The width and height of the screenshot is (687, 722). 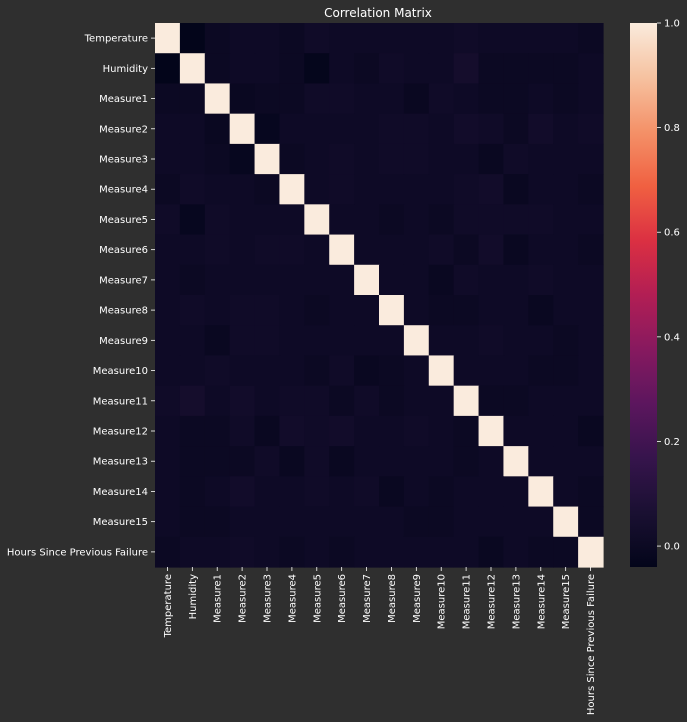 I want to click on y-tick-label: Measure8, so click(x=123, y=311).